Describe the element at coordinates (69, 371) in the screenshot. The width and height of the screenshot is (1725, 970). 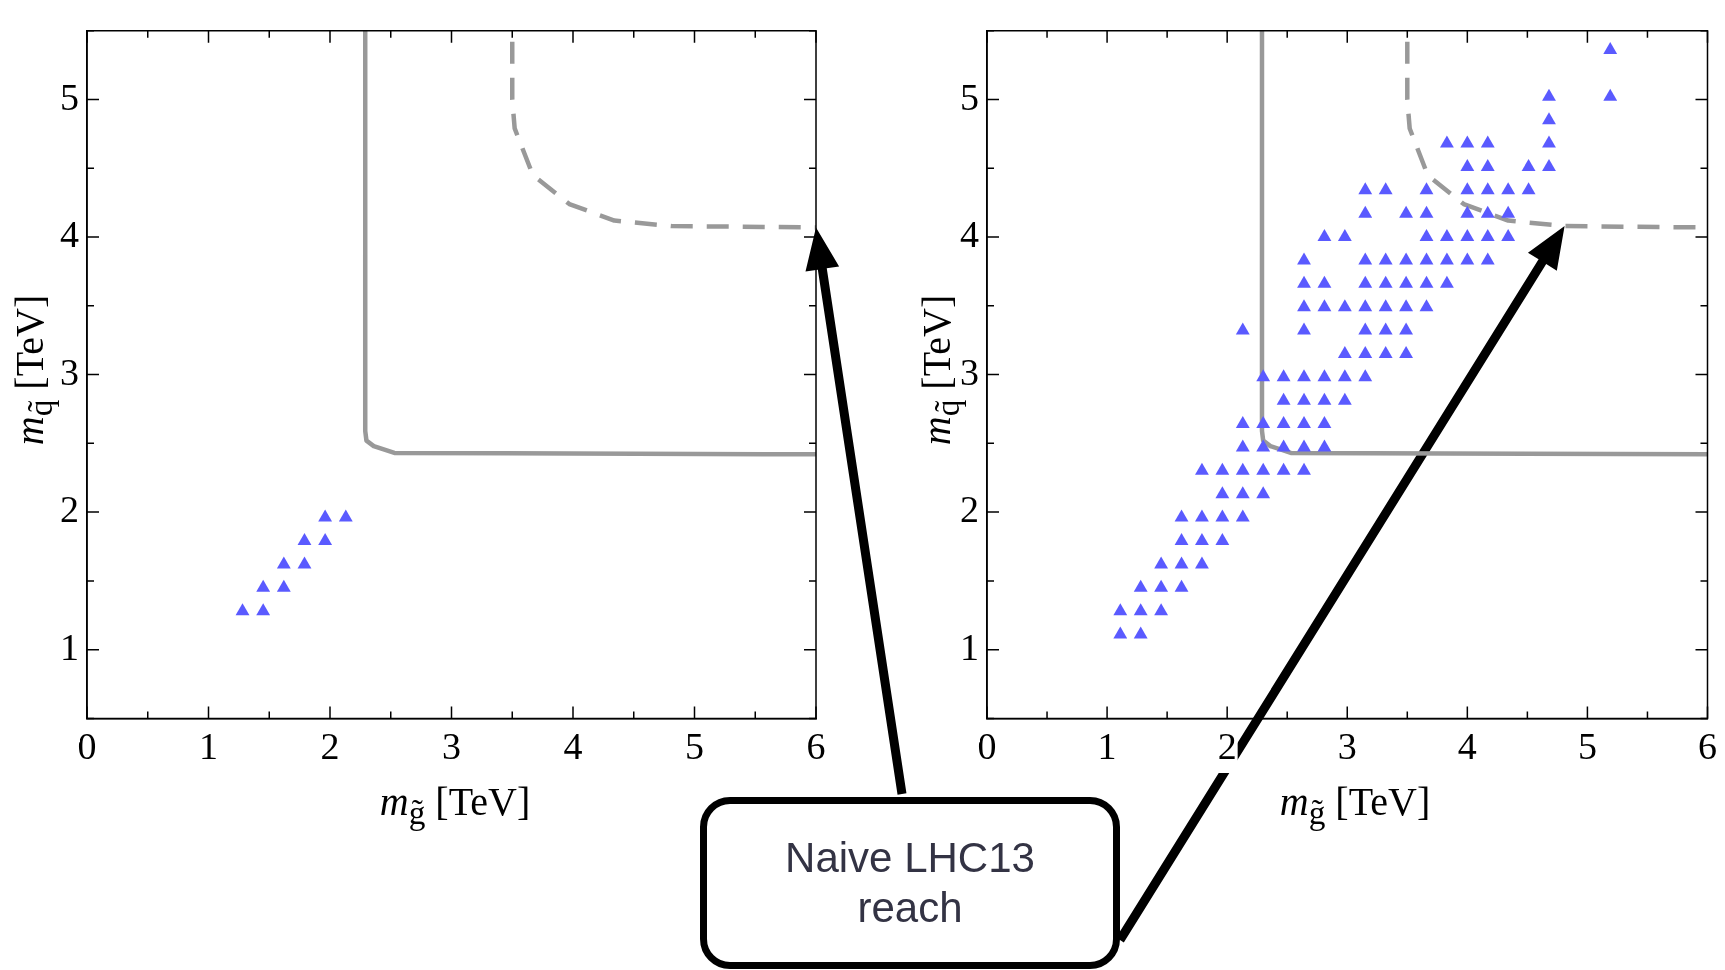
I see `y-tick-label: 3` at that location.